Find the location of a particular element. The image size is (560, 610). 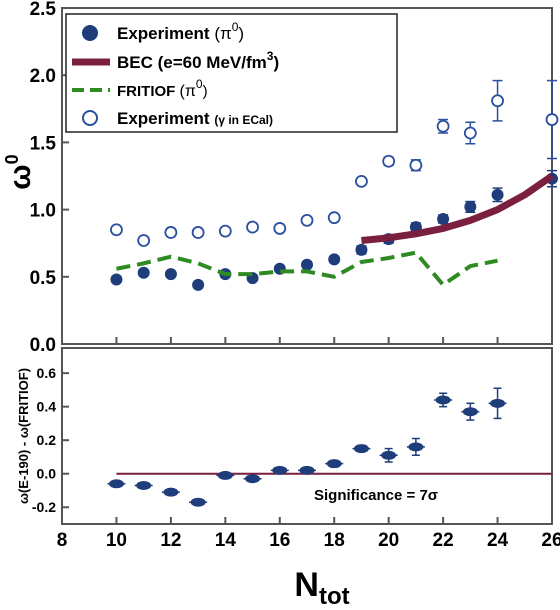

x-tick-label: 20 is located at coordinates (388, 540).